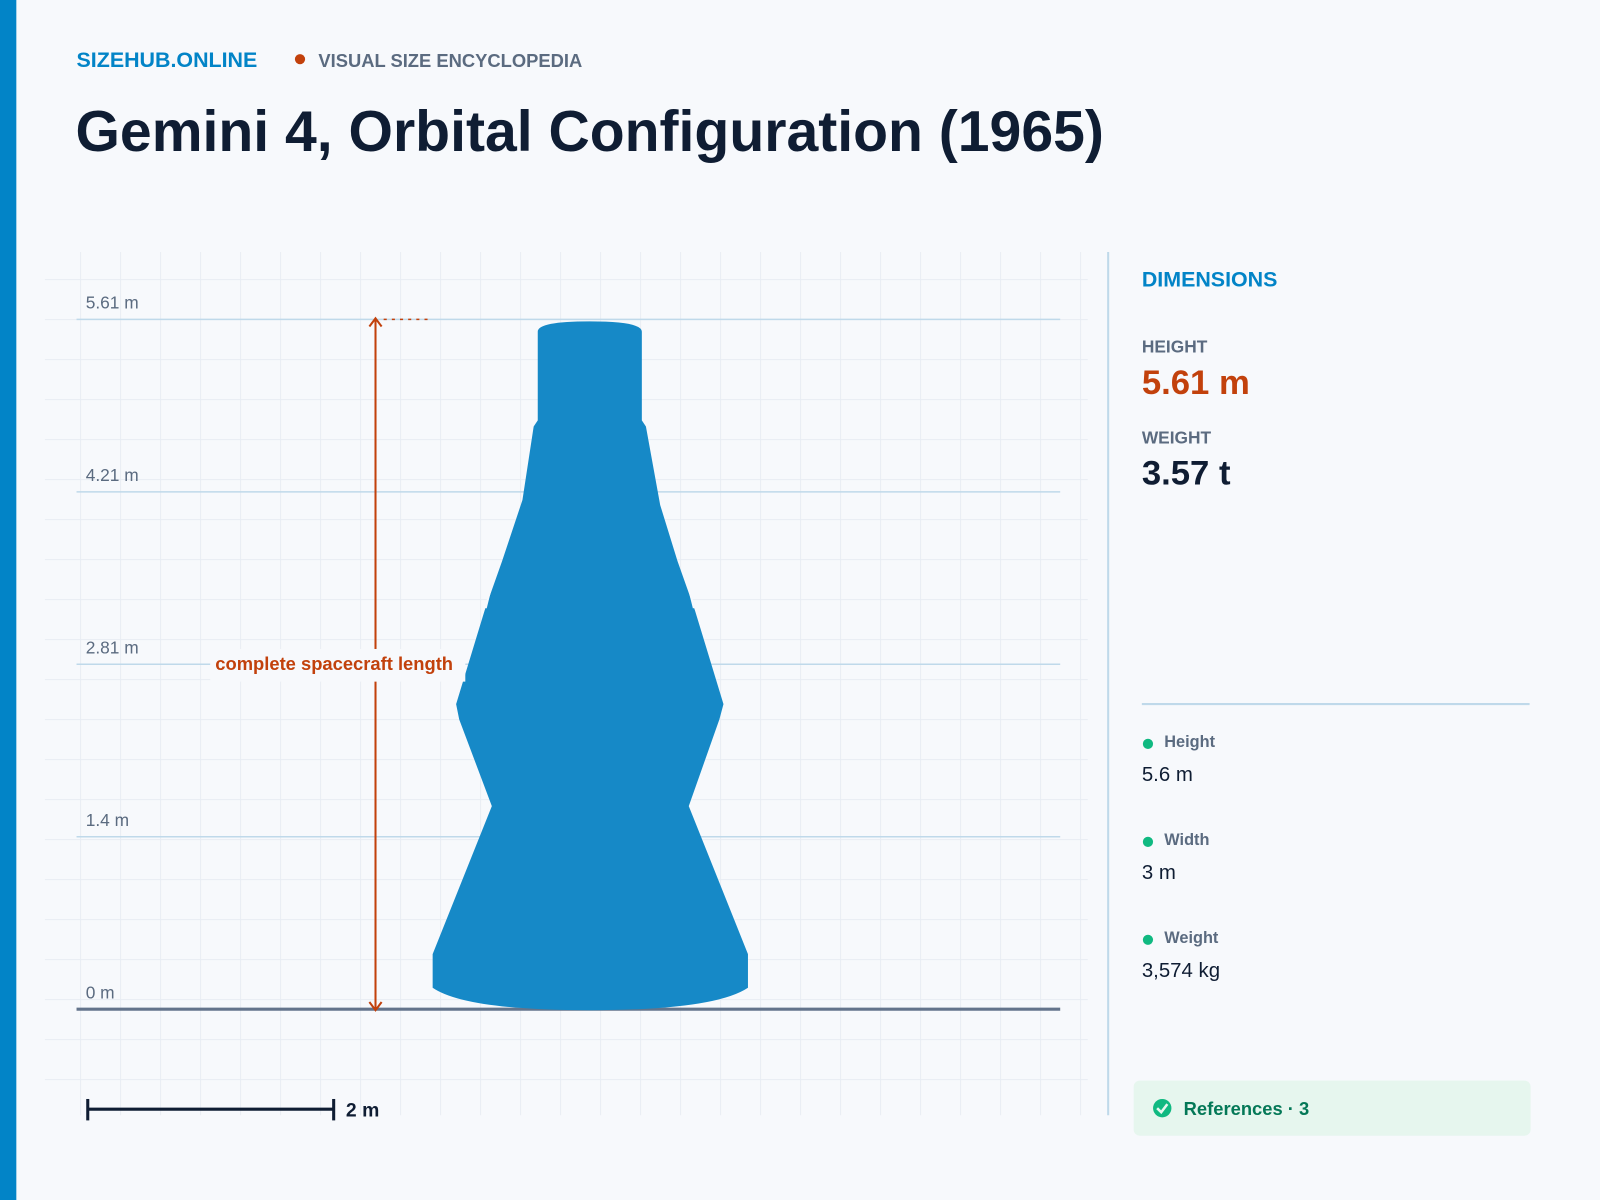 This screenshot has width=1600, height=1200. I want to click on check-icon, so click(1162, 1108).